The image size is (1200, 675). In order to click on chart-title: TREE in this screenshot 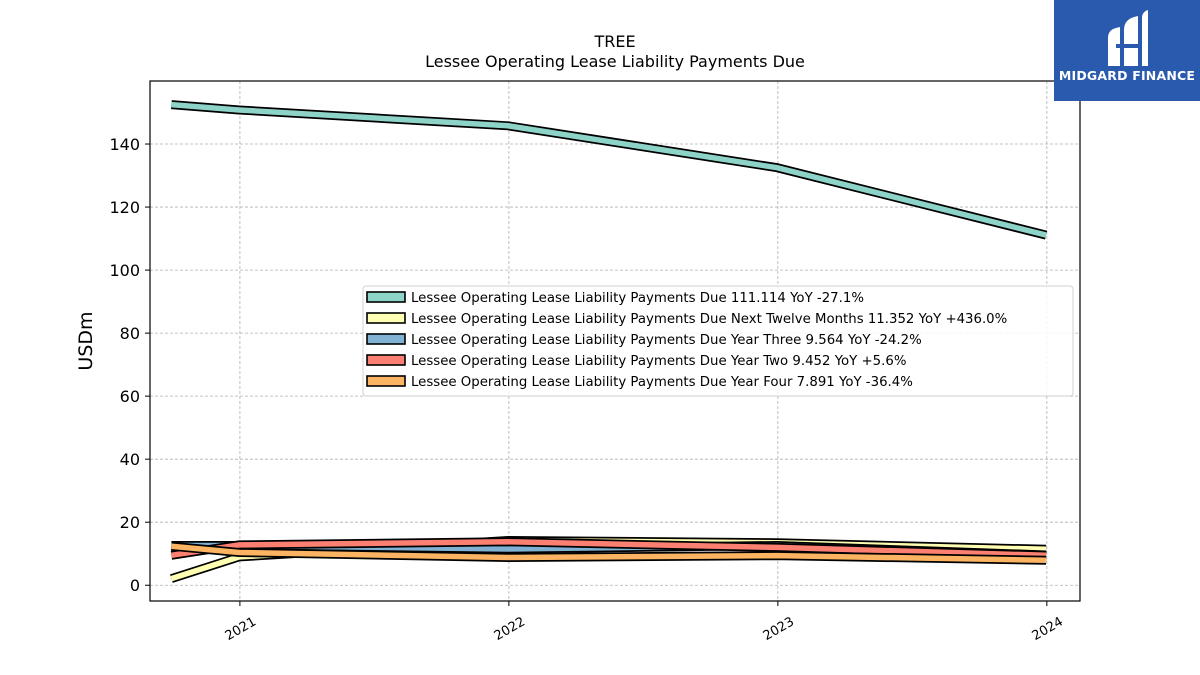, I will do `click(615, 41)`.